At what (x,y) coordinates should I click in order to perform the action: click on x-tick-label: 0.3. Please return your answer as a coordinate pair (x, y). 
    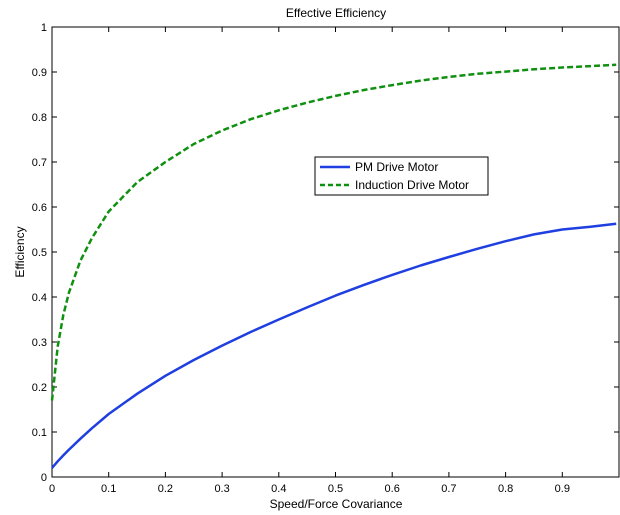
    Looking at the image, I should click on (221, 489).